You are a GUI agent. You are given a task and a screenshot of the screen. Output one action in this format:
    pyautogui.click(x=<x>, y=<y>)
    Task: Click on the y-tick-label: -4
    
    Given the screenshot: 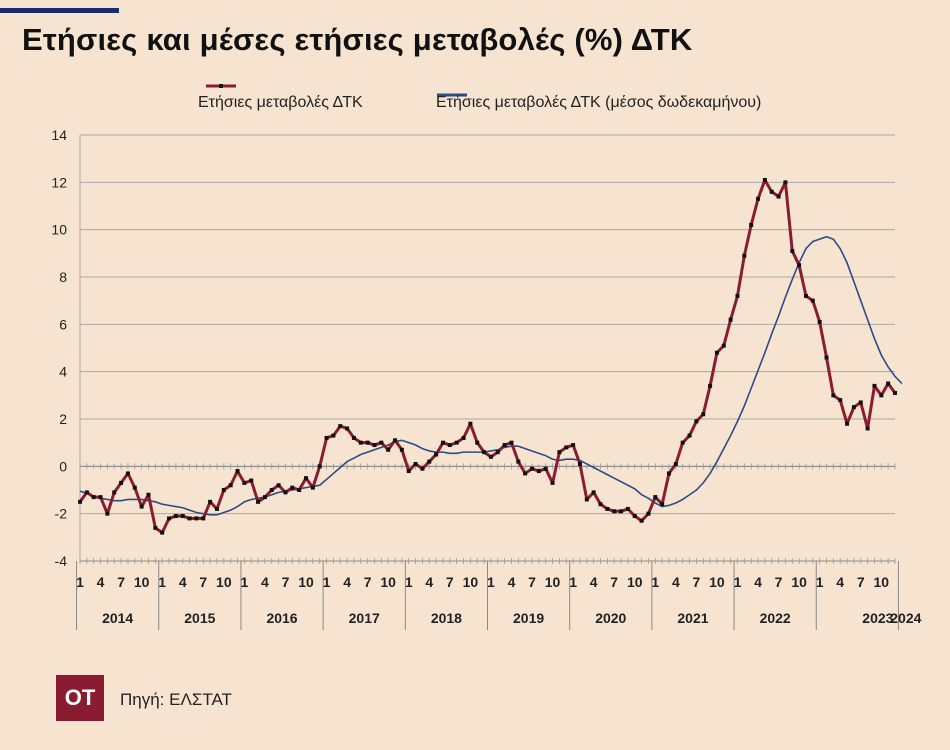 What is the action you would take?
    pyautogui.click(x=61, y=561)
    